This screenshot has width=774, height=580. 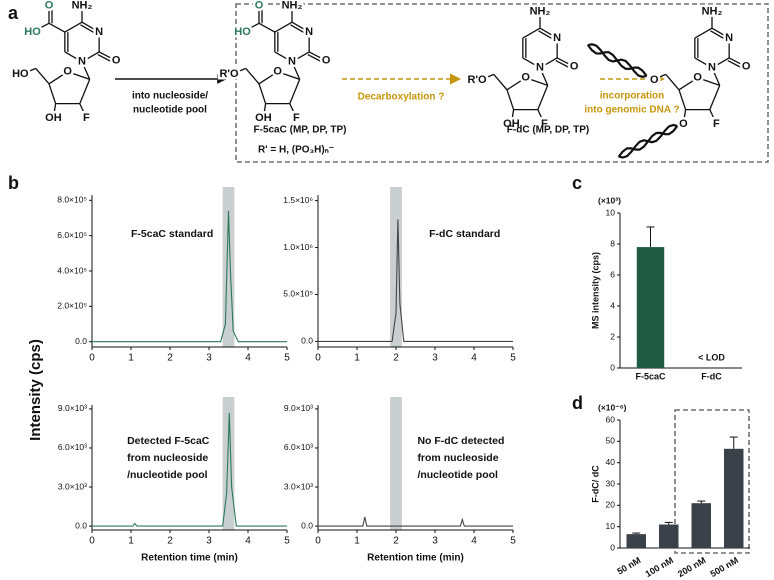 What do you see at coordinates (401, 97) in the screenshot?
I see `step-text: Decarboxylation ?` at bounding box center [401, 97].